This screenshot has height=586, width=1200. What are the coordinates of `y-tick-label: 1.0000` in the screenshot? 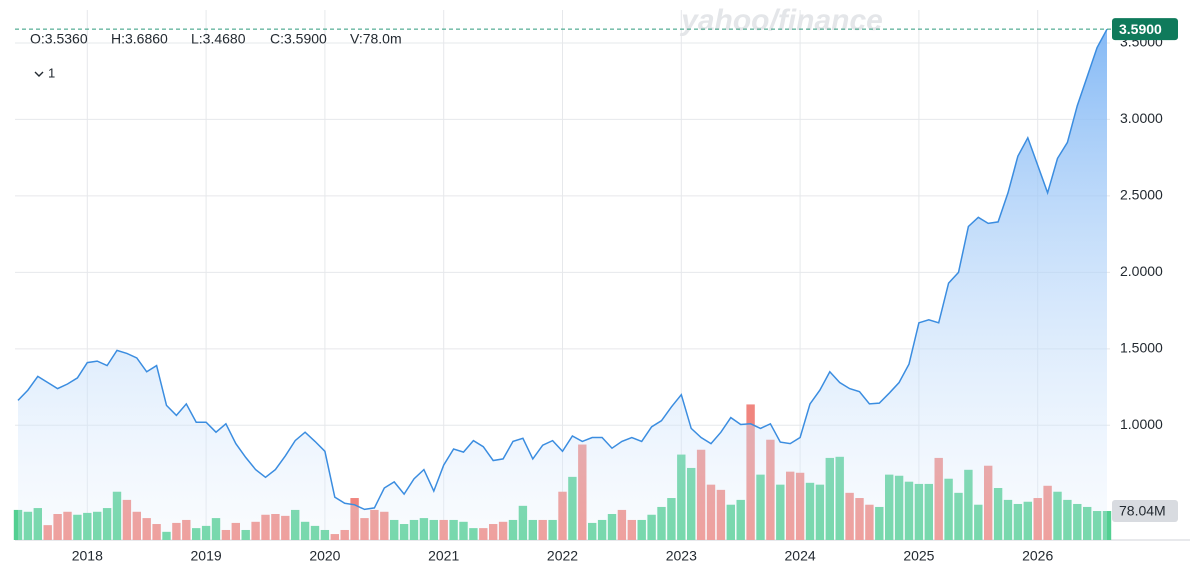 It's located at (1141, 424).